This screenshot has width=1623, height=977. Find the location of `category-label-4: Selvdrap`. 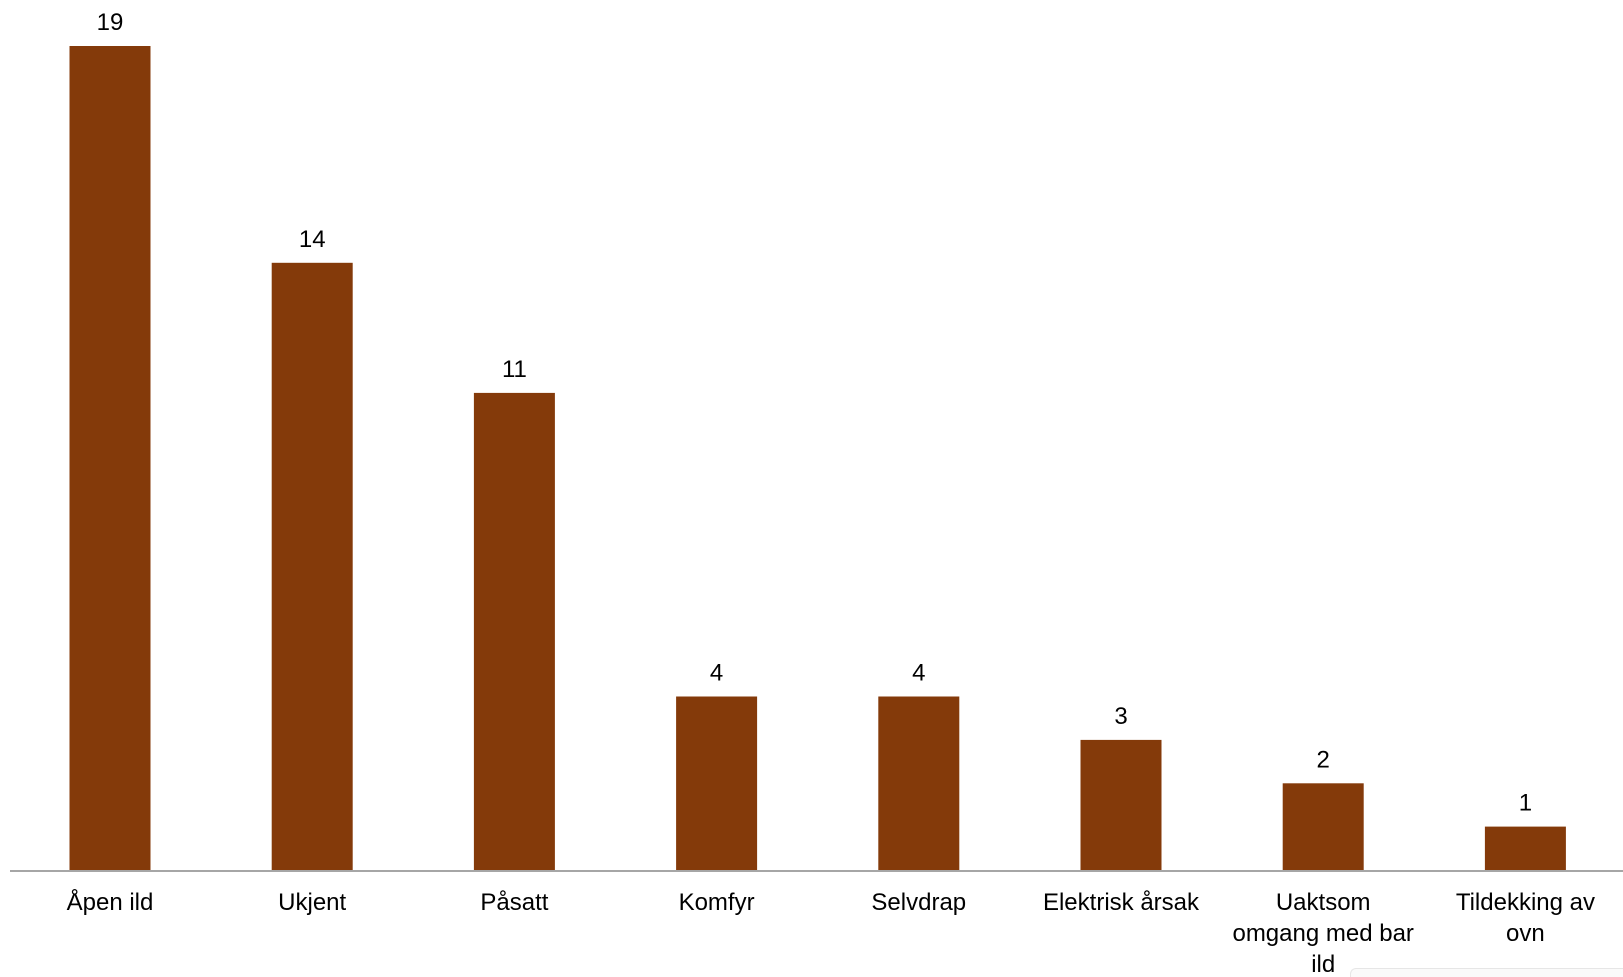

category-label-4: Selvdrap is located at coordinates (918, 902).